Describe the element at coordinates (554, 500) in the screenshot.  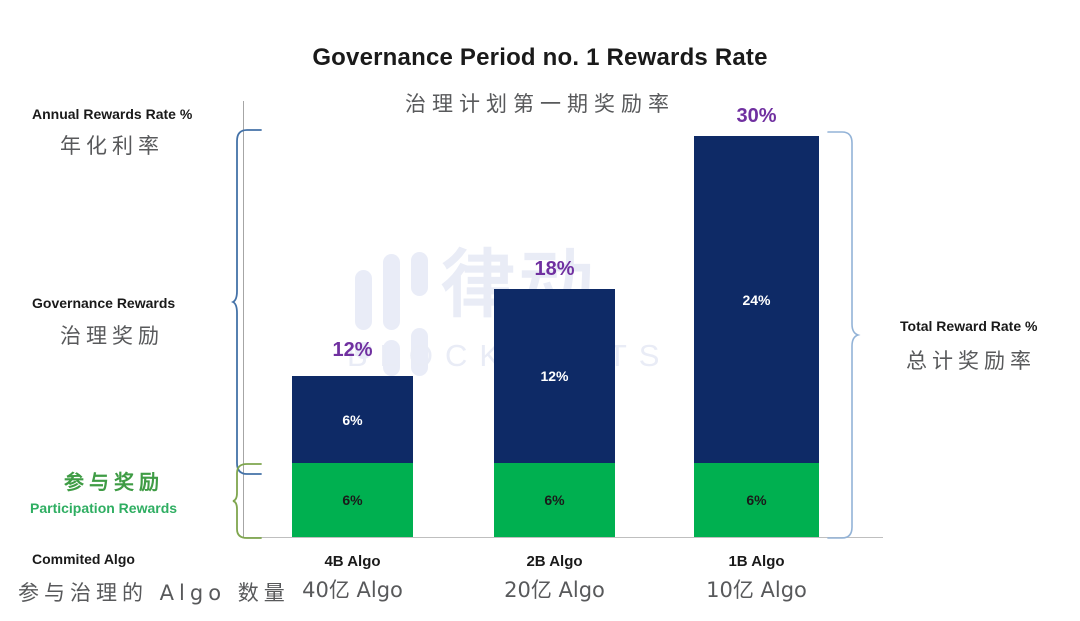
I see `bar-segment-participation-2: 6%` at that location.